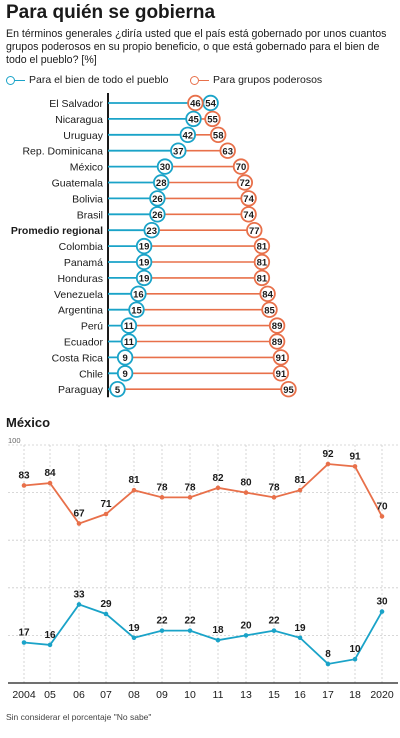  What do you see at coordinates (162, 621) in the screenshot?
I see `pueblo-data-label: 22` at bounding box center [162, 621].